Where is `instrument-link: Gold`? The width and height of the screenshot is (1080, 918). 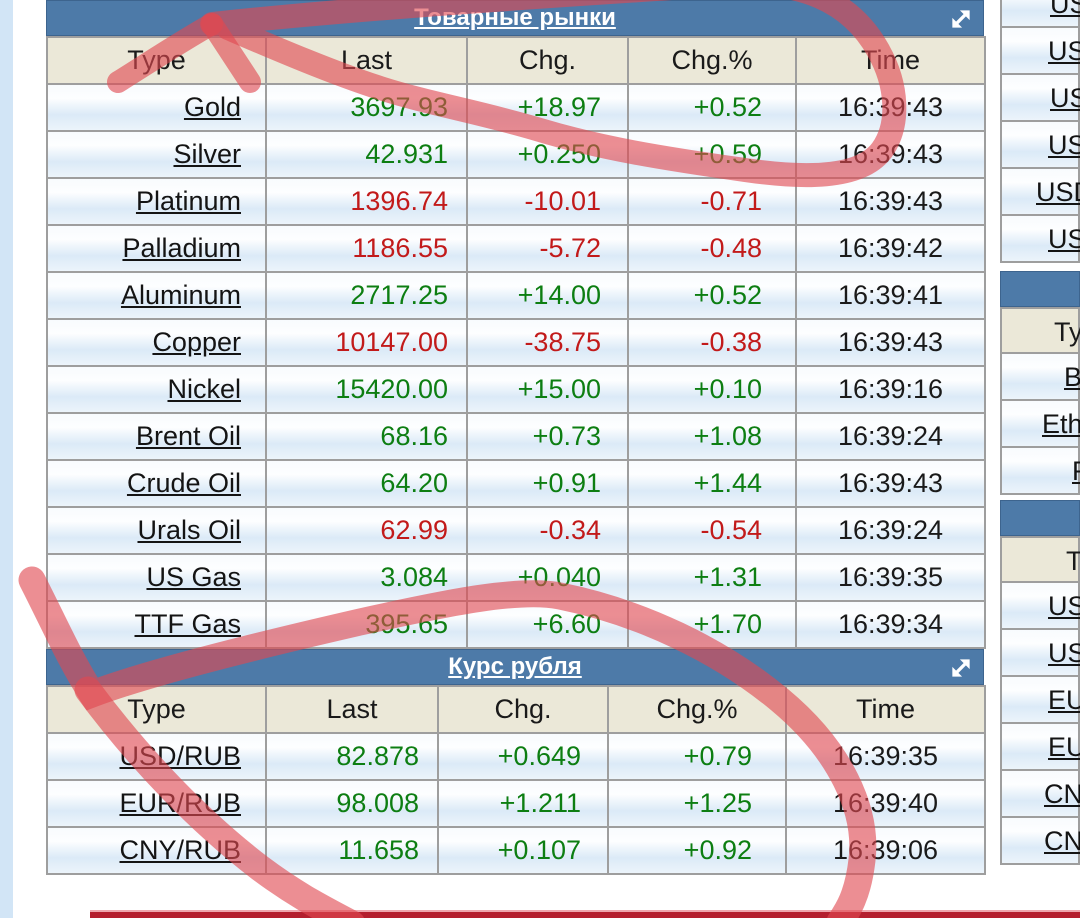
instrument-link: Gold is located at coordinates (212, 107).